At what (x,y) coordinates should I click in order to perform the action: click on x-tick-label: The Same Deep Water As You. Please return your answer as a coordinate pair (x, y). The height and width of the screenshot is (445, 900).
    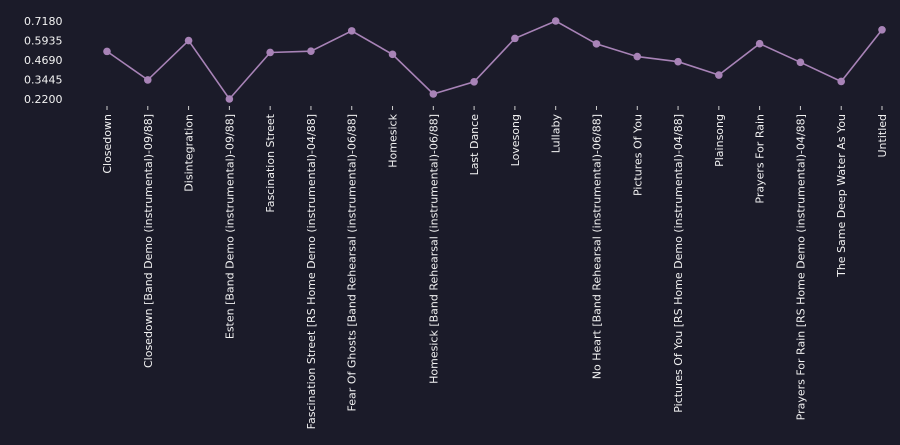
    Looking at the image, I should click on (841, 196).